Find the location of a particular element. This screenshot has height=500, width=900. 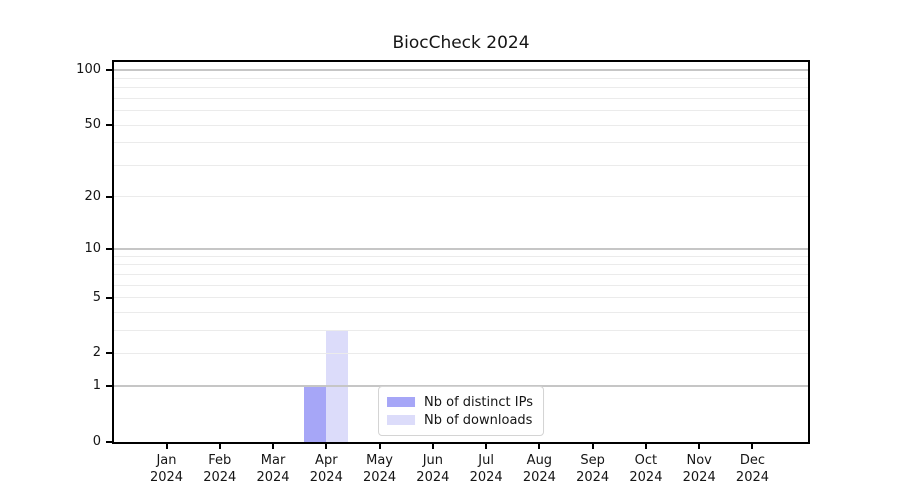

bar-nb-of-distinct-ips-apr-2024 is located at coordinates (315, 414).